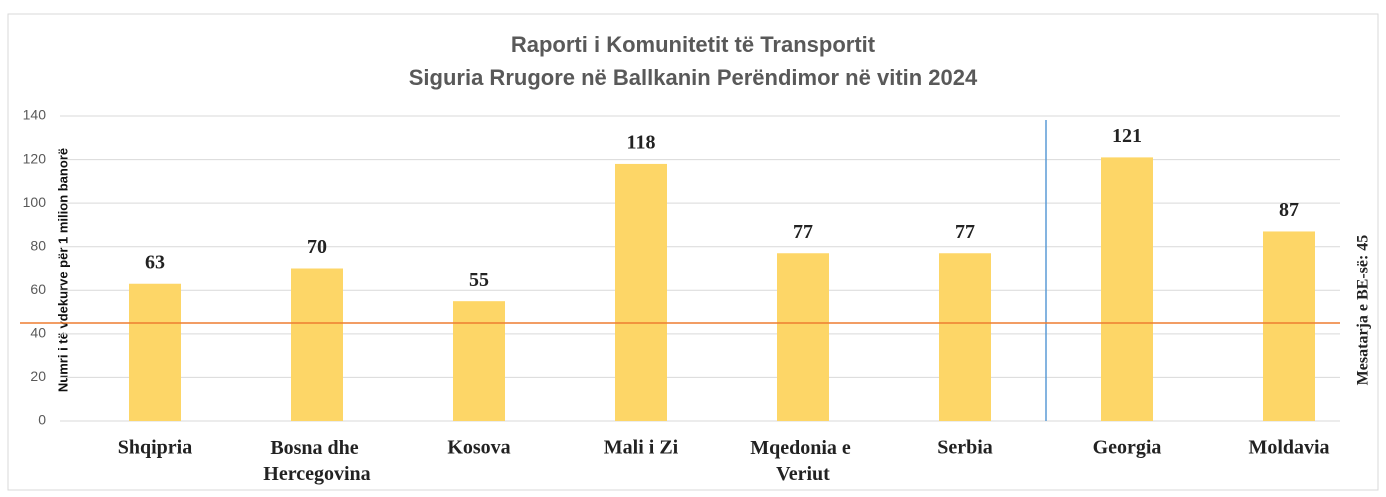 The width and height of the screenshot is (1386, 497). What do you see at coordinates (38, 376) in the screenshot?
I see `y-tick-label: 20` at bounding box center [38, 376].